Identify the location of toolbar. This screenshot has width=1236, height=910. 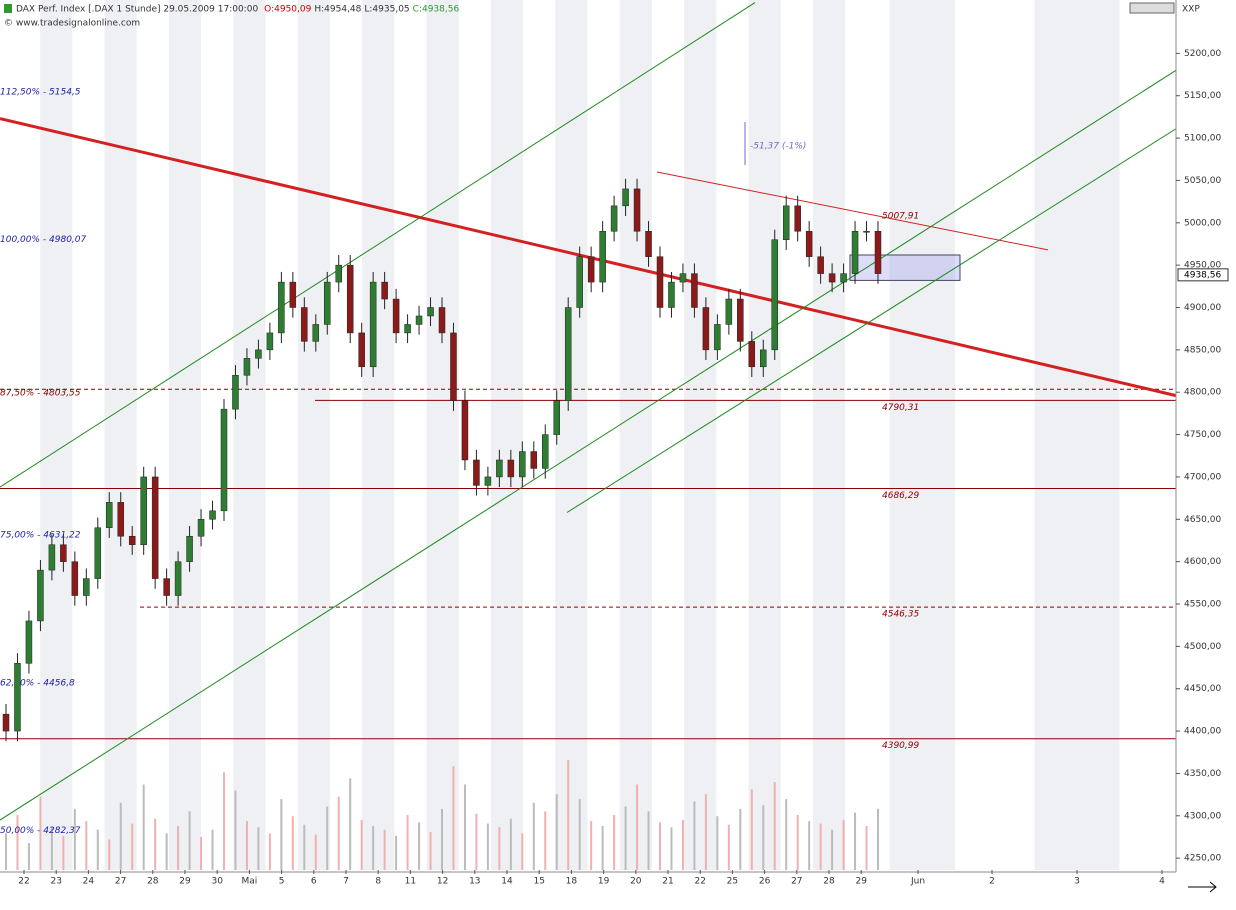
(1152, 8).